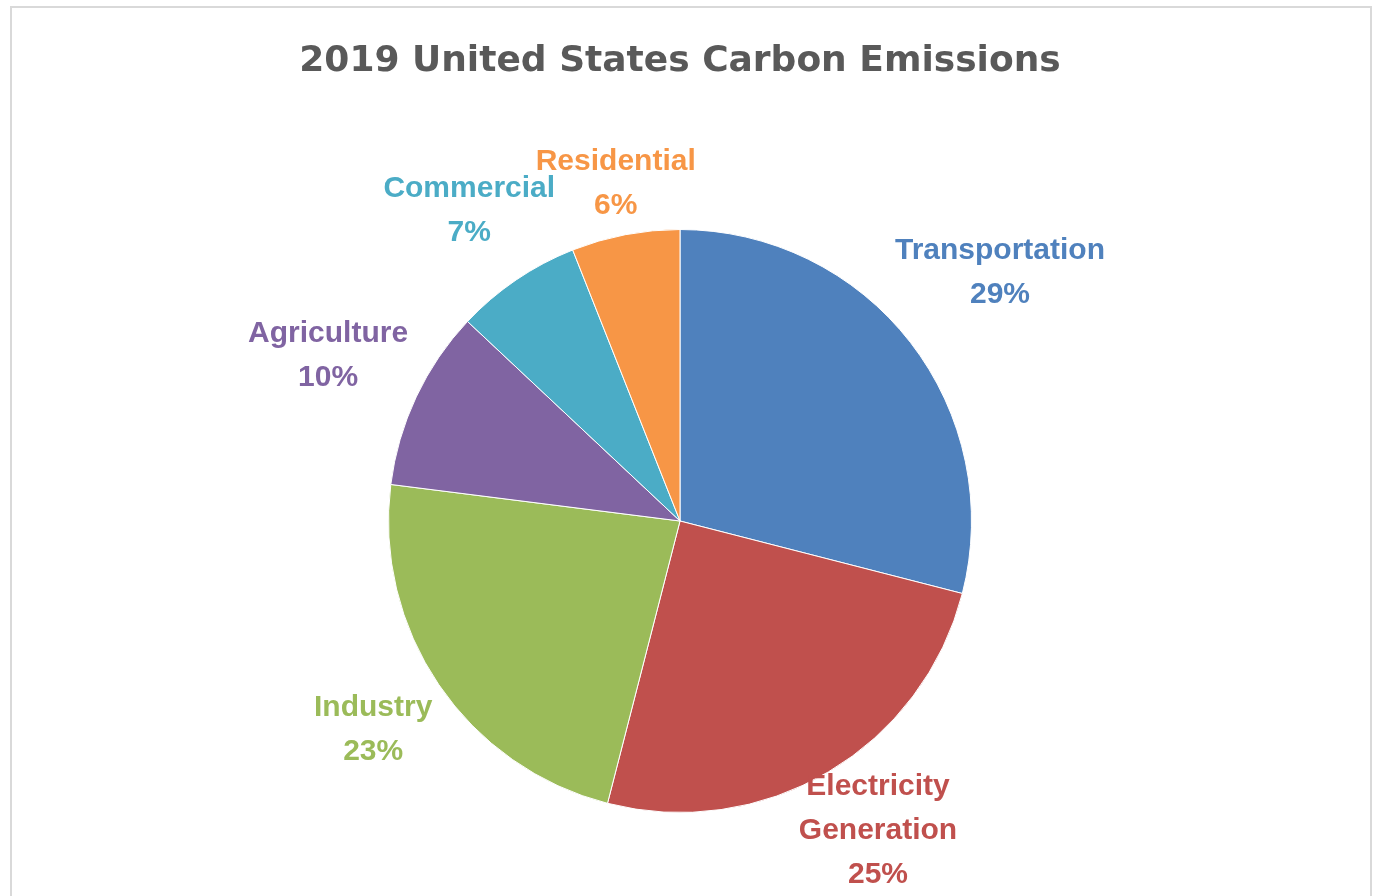 The width and height of the screenshot is (1374, 896). I want to click on data-label: 10%, so click(328, 375).